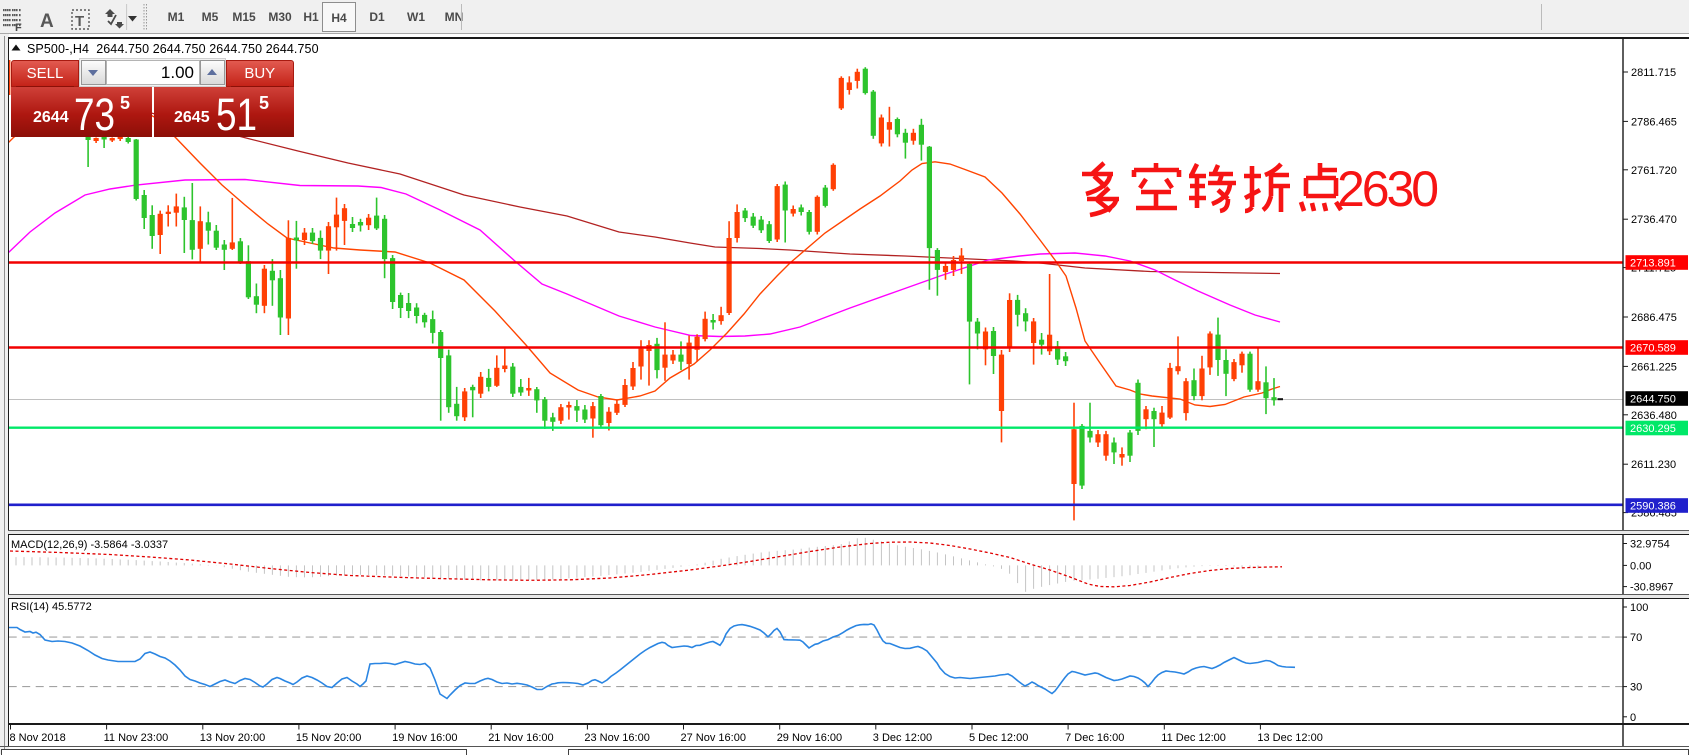  Describe the element at coordinates (902, 738) in the screenshot. I see `svg-text: 3 Dec 12:00` at that location.